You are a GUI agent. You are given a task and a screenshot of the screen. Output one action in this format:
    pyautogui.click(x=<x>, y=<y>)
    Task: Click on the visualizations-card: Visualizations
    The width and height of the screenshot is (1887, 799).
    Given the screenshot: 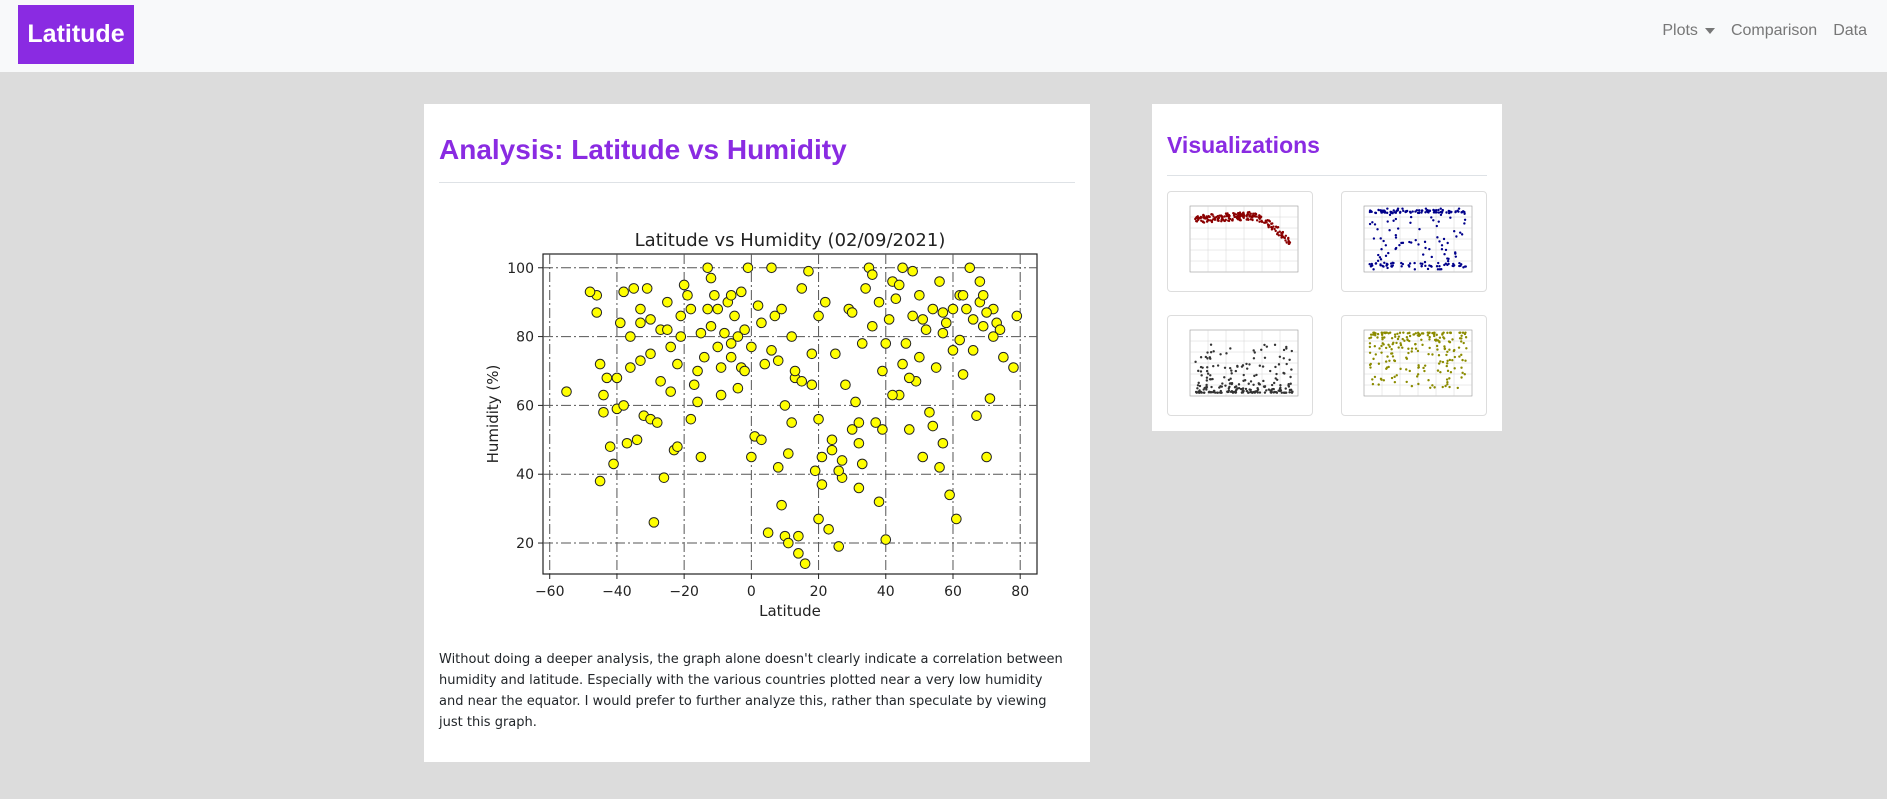 What is the action you would take?
    pyautogui.click(x=1327, y=267)
    